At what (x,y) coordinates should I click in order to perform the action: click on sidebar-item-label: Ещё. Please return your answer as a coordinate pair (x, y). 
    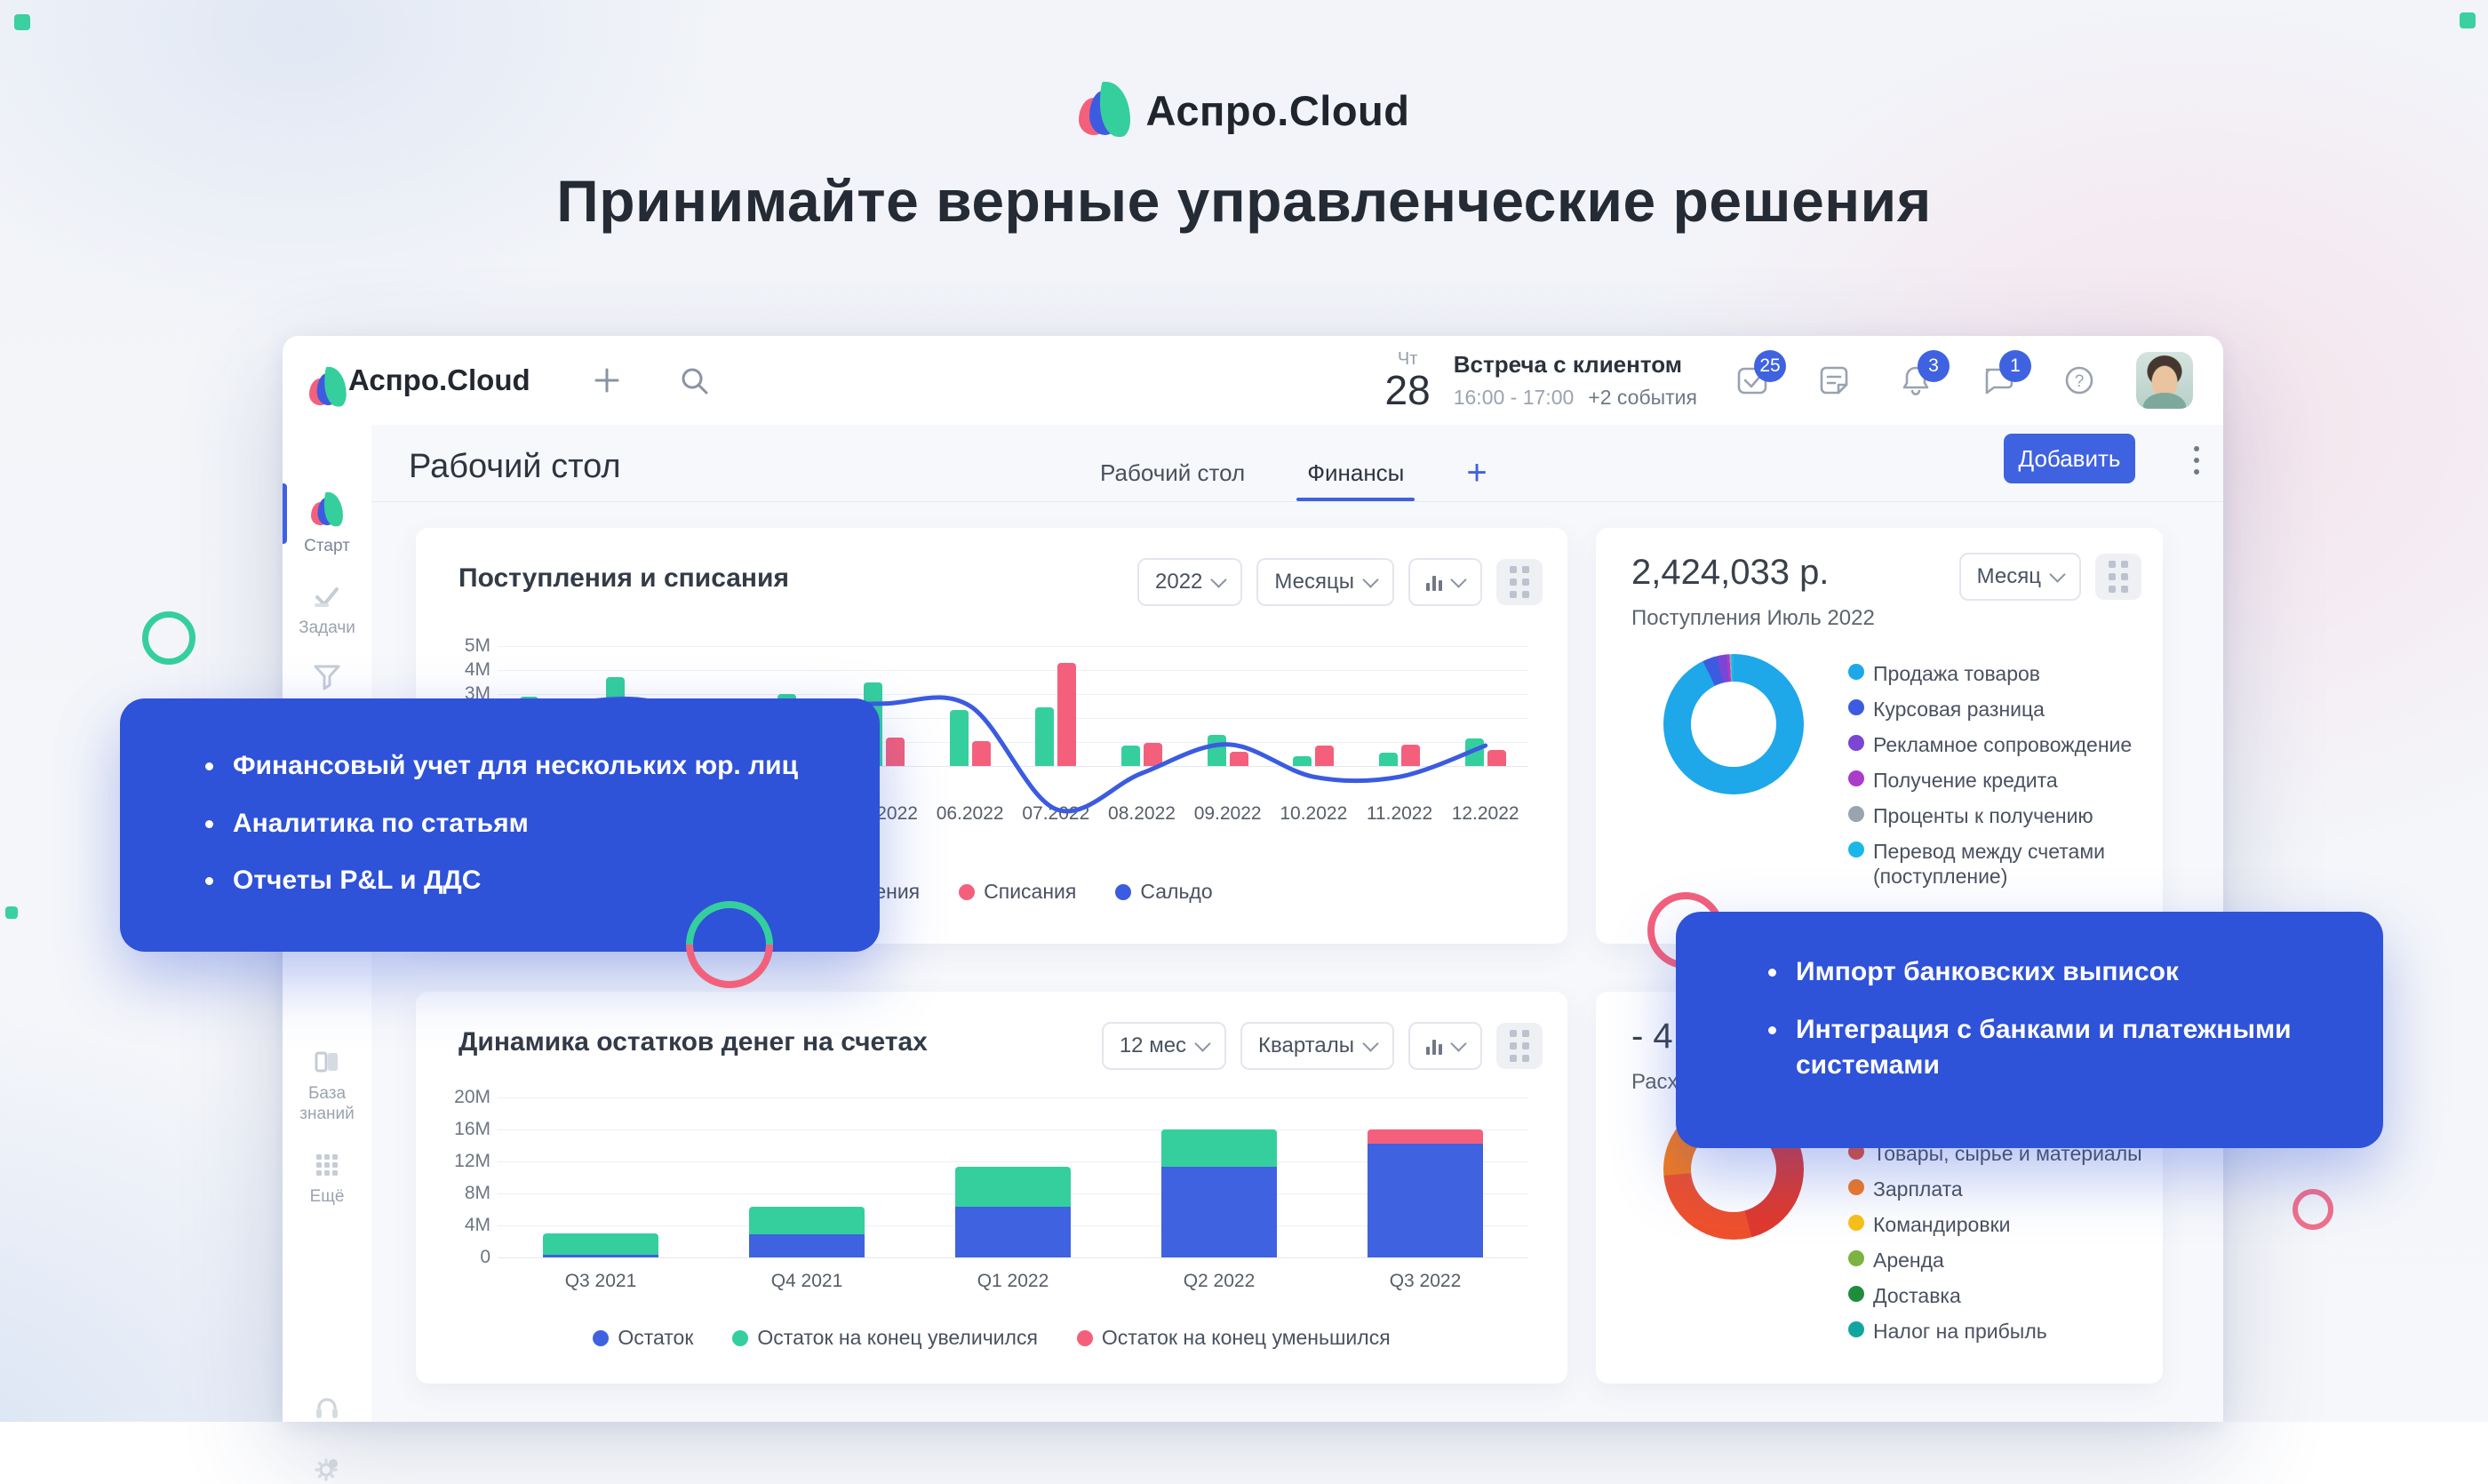
    Looking at the image, I should click on (327, 1196).